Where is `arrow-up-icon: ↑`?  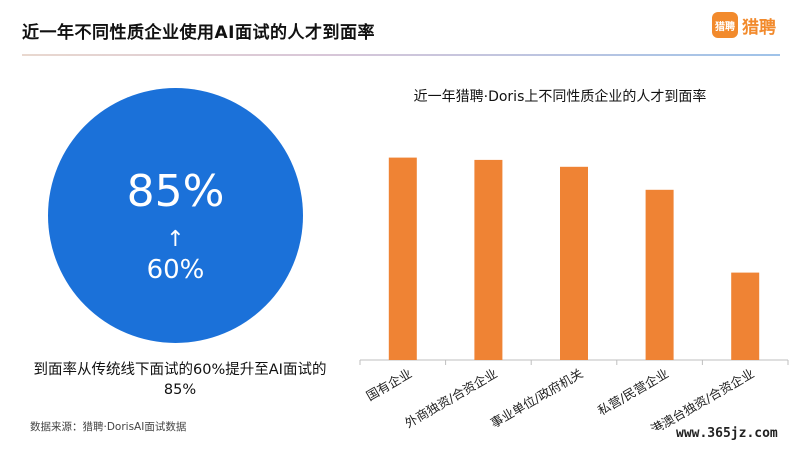 arrow-up-icon: ↑ is located at coordinates (175, 239).